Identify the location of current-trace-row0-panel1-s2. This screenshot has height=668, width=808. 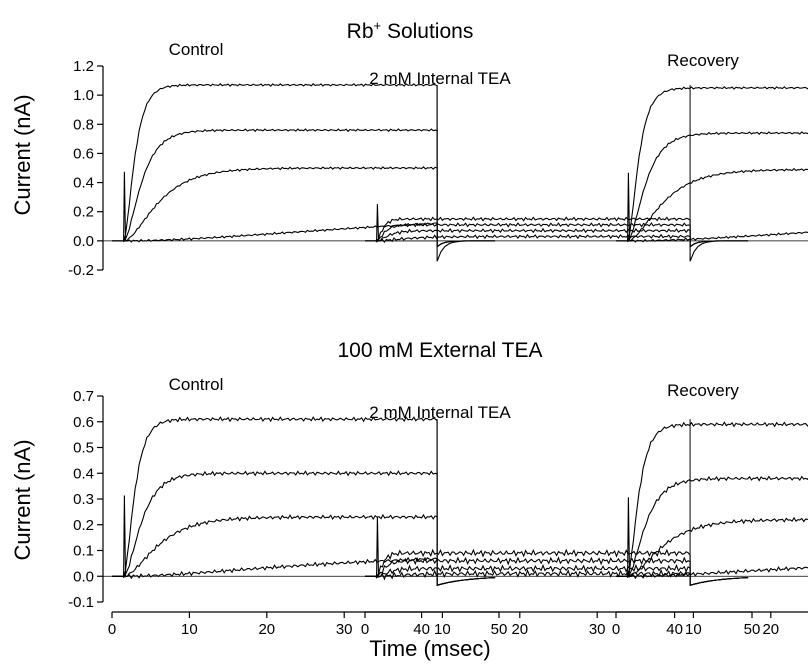
(557, 237).